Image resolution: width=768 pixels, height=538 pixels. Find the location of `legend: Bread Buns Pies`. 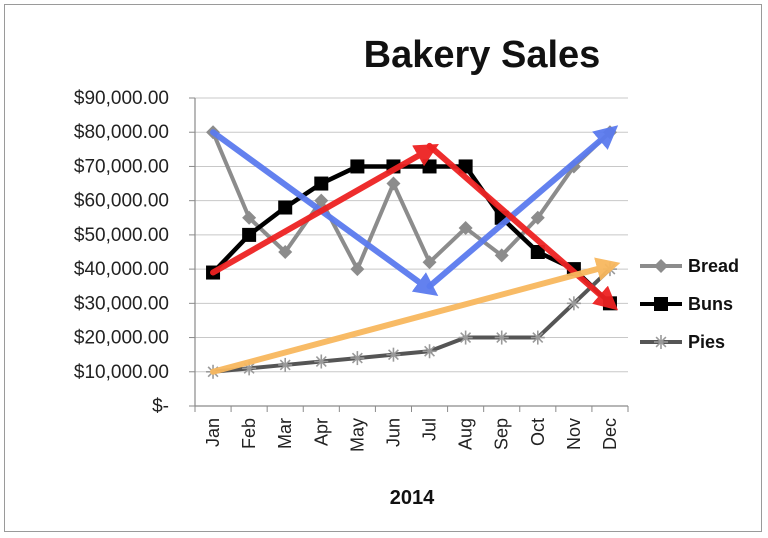

legend: Bread Buns Pies is located at coordinates (689, 304).